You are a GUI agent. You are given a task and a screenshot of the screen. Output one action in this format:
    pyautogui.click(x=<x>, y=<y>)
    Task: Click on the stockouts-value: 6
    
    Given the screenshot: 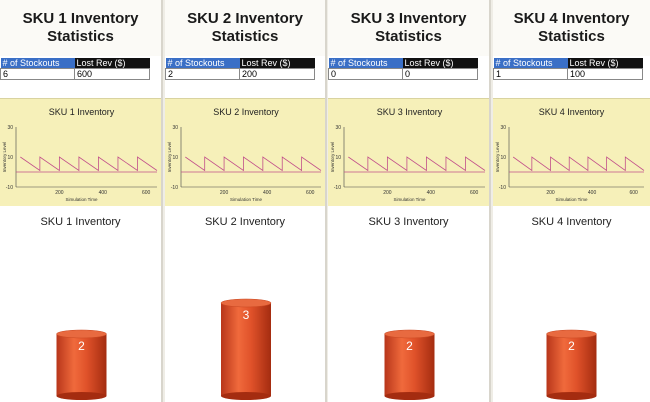 What is the action you would take?
    pyautogui.click(x=37, y=74)
    